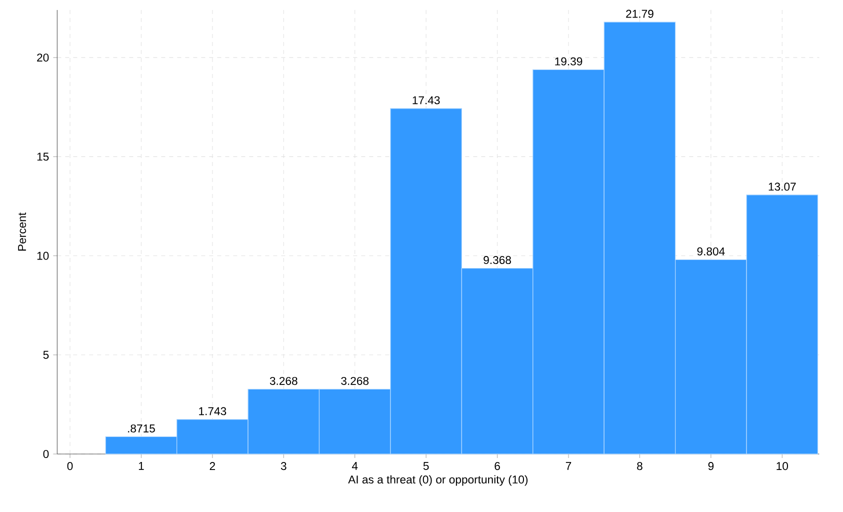 This screenshot has width=843, height=512. What do you see at coordinates (46, 354) in the screenshot?
I see `y-tick-label: 5` at bounding box center [46, 354].